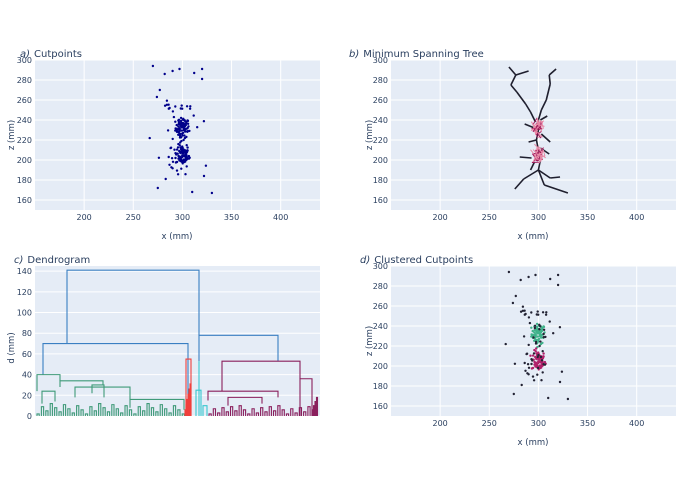 This screenshot has height=494, width=695. What do you see at coordinates (27, 333) in the screenshot?
I see `y-tick-label: 80` at bounding box center [27, 333].